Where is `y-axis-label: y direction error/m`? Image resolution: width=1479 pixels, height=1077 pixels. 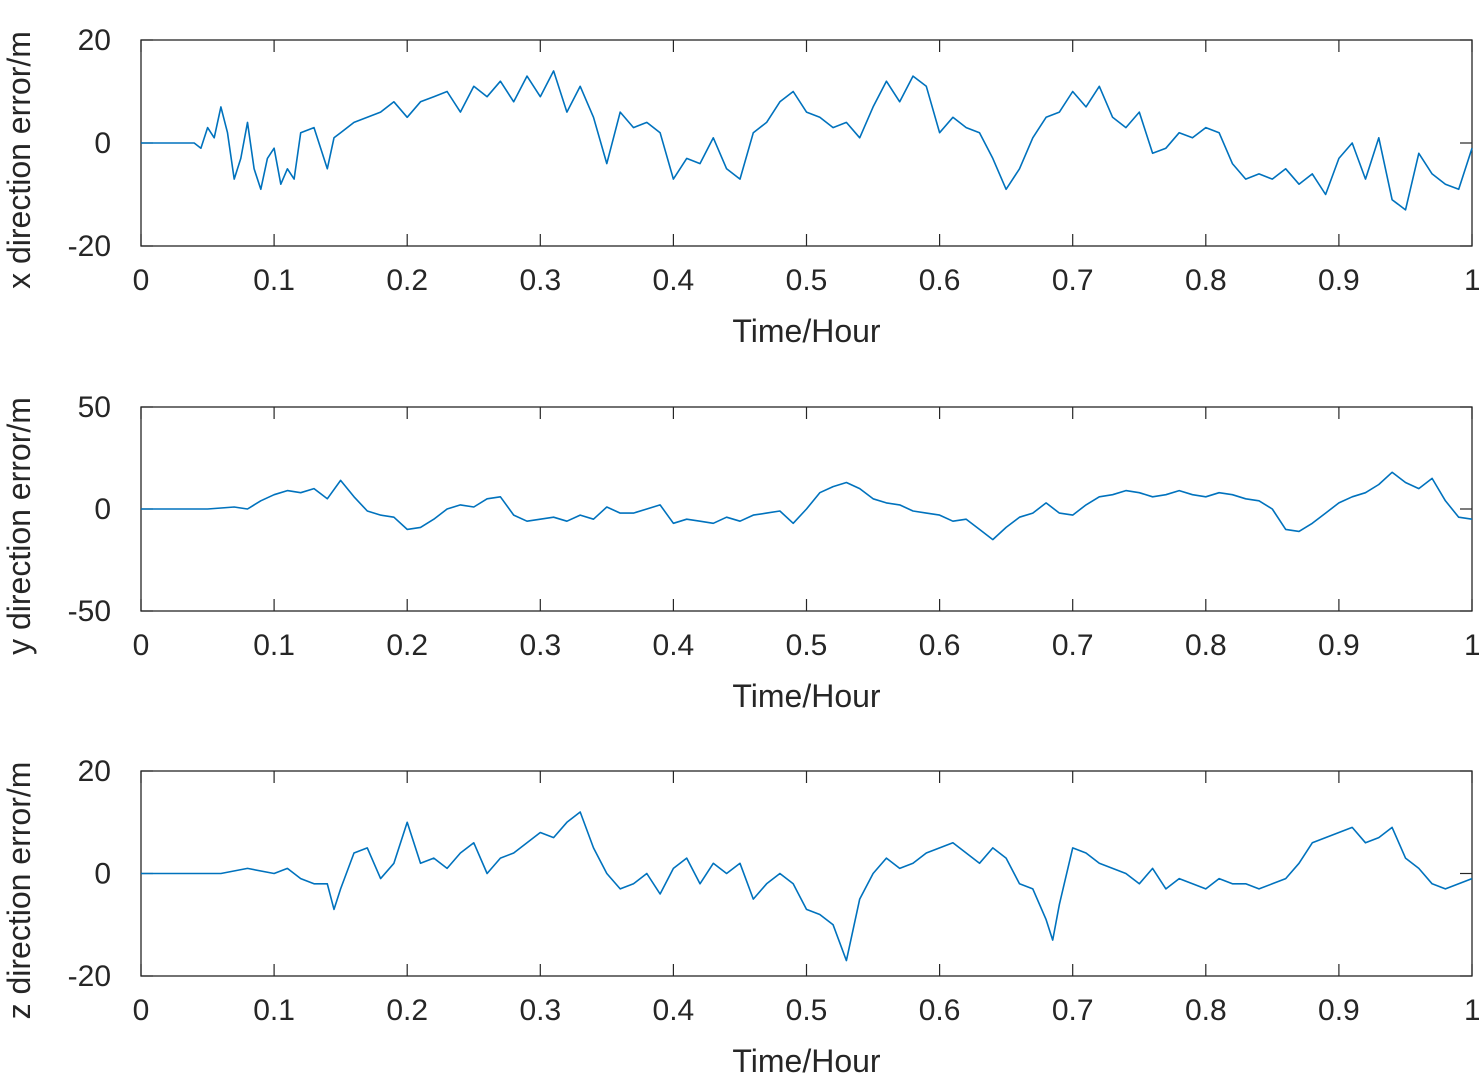 y-axis-label: y direction error/m is located at coordinates (19, 526).